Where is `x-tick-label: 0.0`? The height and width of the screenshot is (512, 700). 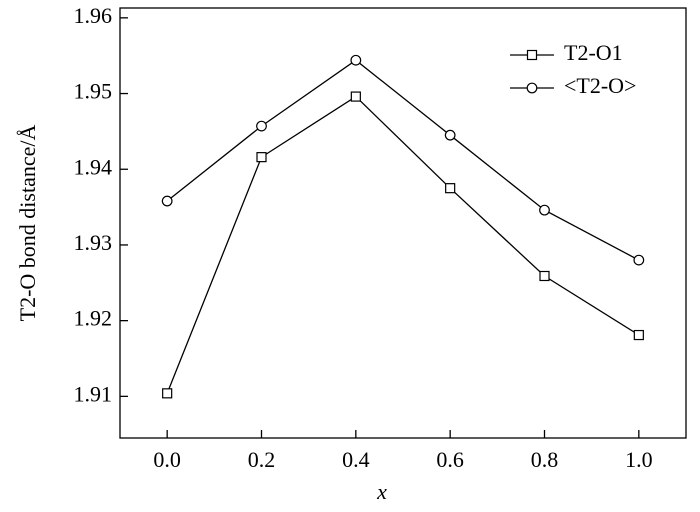 x-tick-label: 0.0 is located at coordinates (167, 459).